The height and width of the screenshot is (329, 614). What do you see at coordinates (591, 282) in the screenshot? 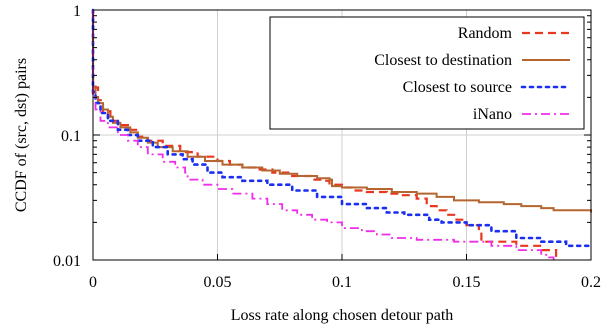
I see `x-tick-label: 0.2` at bounding box center [591, 282].